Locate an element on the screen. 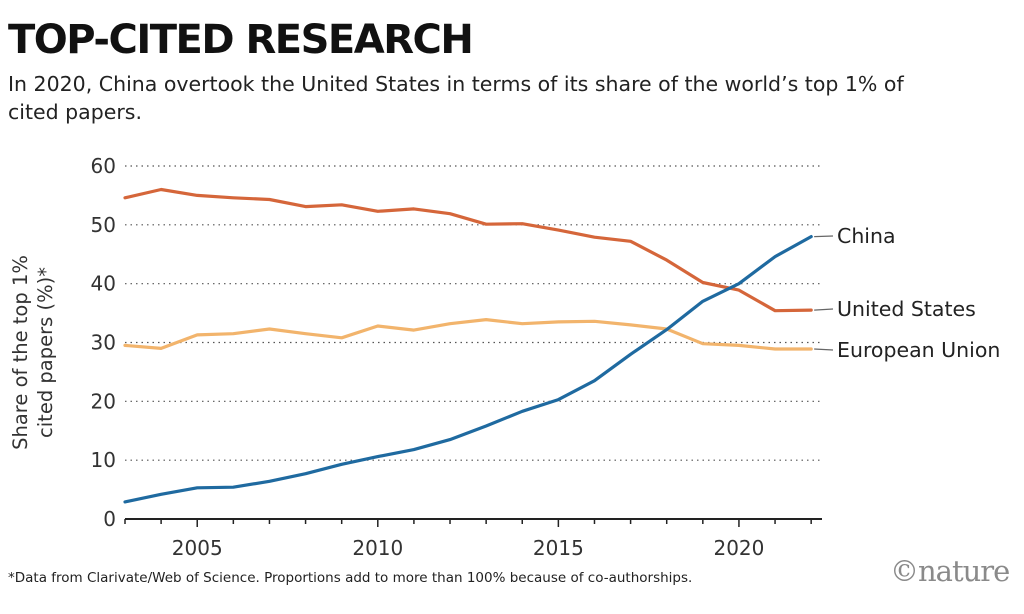  x-axis: 2005 2010 2015 2020 is located at coordinates (473, 539).